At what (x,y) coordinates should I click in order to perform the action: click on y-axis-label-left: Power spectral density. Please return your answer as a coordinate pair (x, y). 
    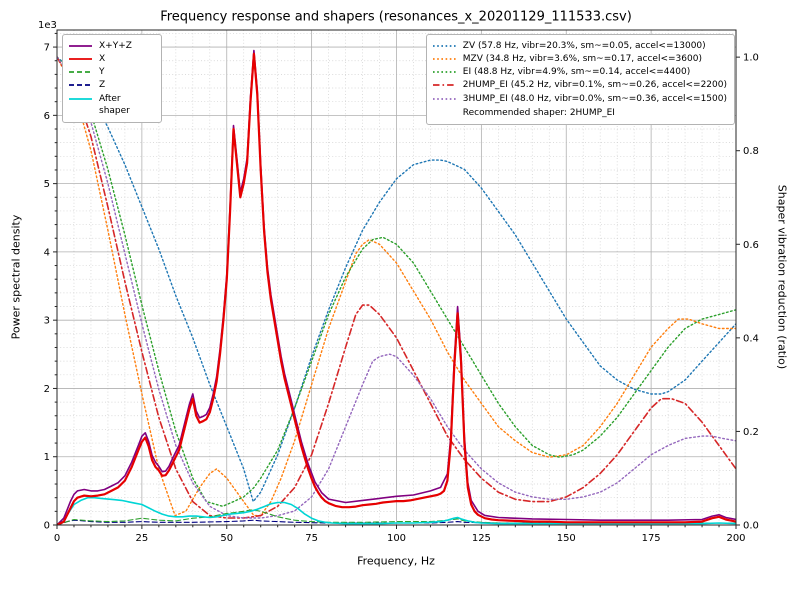
    Looking at the image, I should click on (16, 277).